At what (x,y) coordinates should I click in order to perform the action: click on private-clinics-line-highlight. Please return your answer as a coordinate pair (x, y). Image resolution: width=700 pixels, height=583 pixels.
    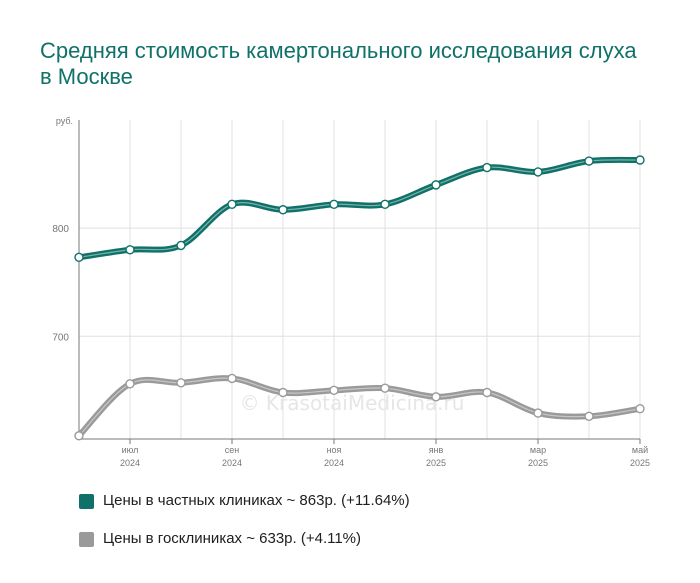
    Looking at the image, I should click on (359, 208).